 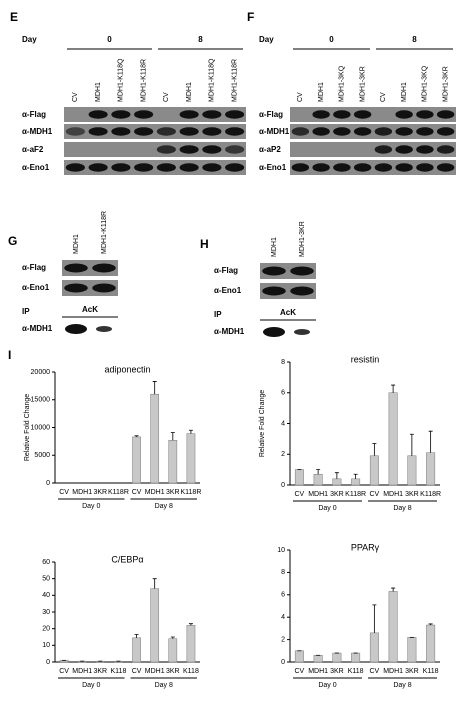 I want to click on row-label: α-MDH1, so click(x=274, y=131).